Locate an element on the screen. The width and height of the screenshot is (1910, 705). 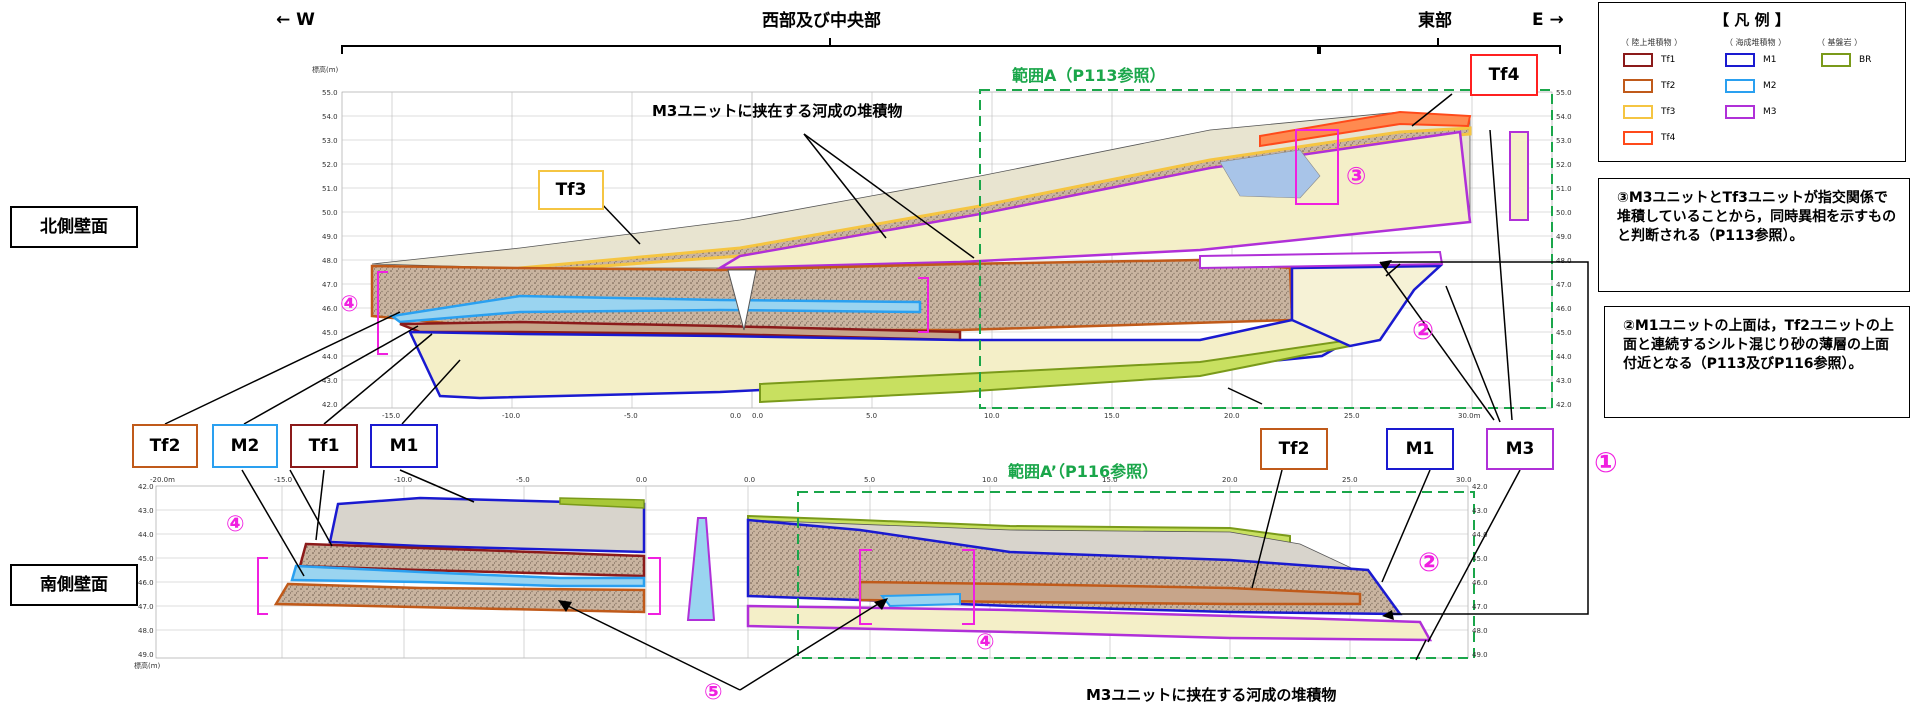
legend-swatch-tf4 is located at coordinates (1638, 138).